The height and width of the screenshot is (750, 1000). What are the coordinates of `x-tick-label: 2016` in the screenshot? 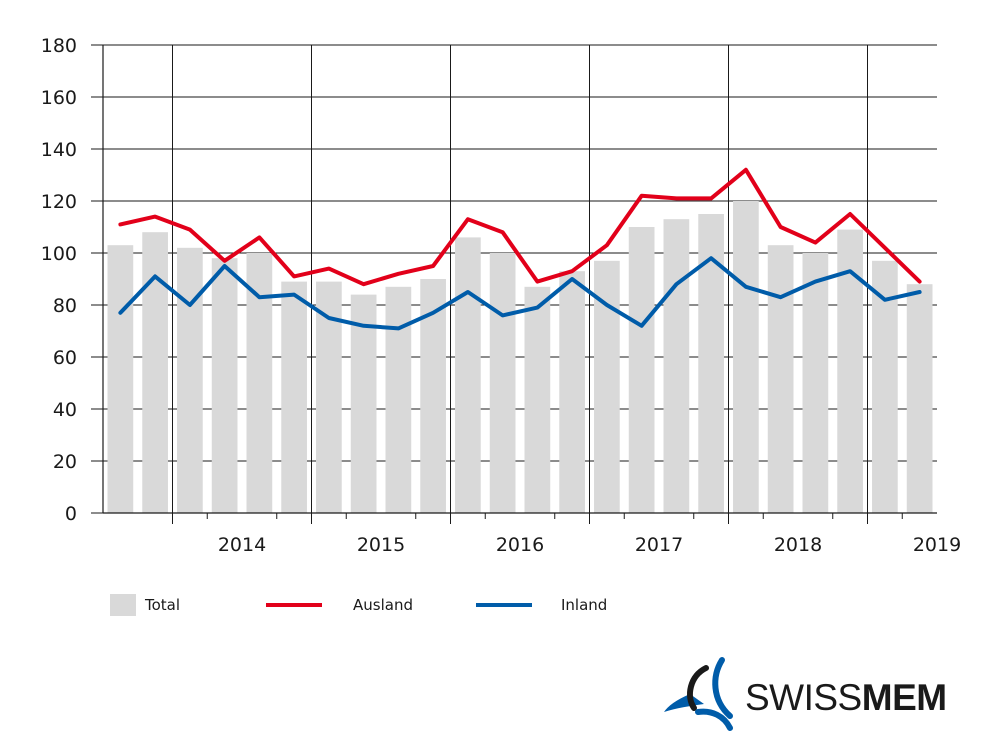 It's located at (520, 545).